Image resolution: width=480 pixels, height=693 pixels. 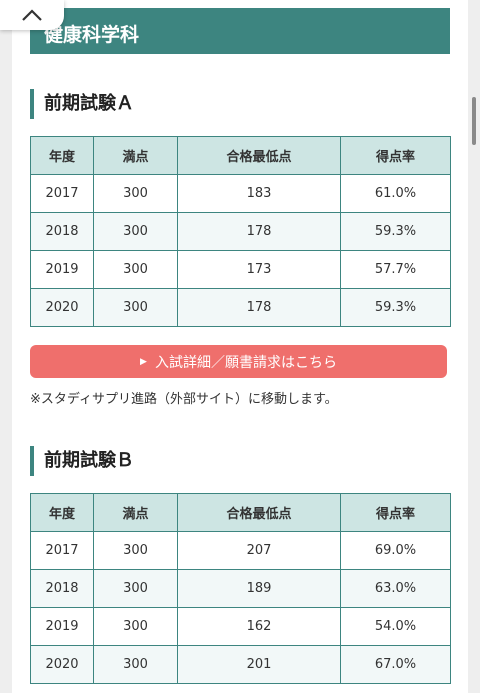 I want to click on table-row: 2017 300 207 69.0%, so click(x=240, y=550).